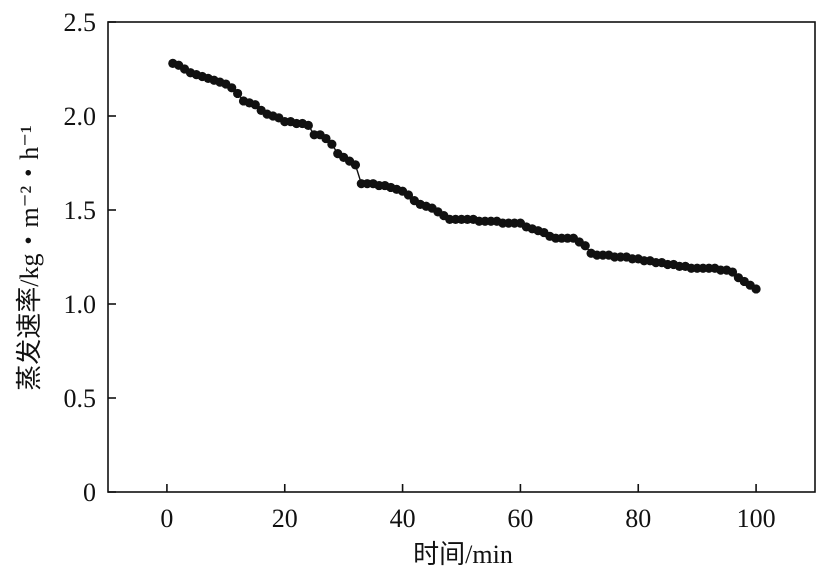 This screenshot has width=825, height=575. I want to click on y-tick-label: 0.5, so click(80, 398).